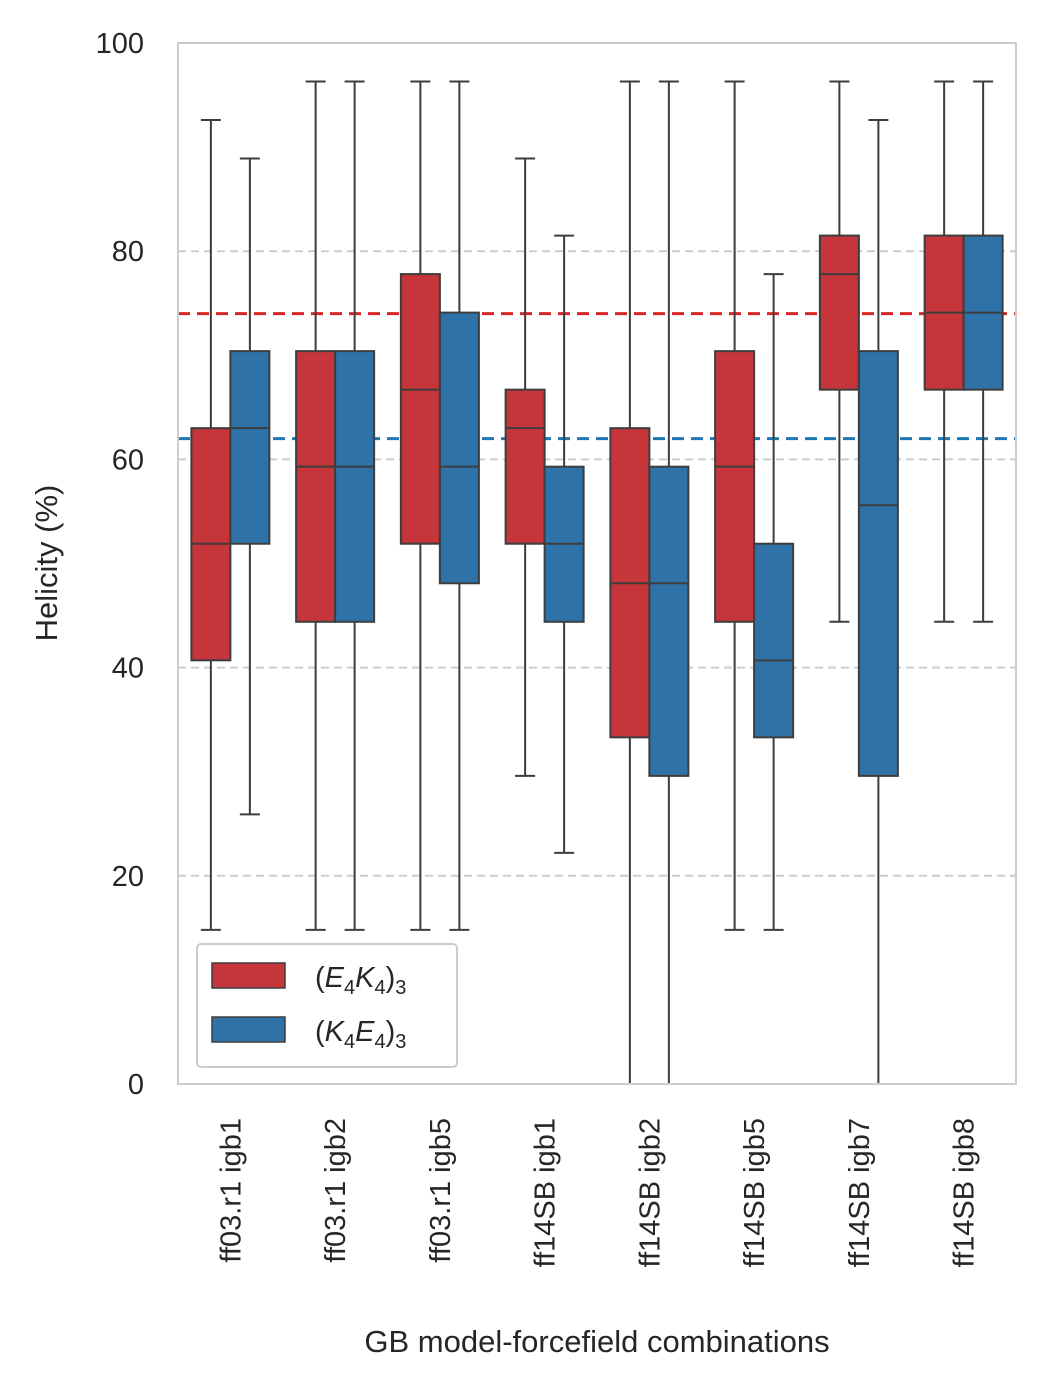 This screenshot has width=1045, height=1391. What do you see at coordinates (128, 460) in the screenshot?
I see `y-tick-label: 60` at bounding box center [128, 460].